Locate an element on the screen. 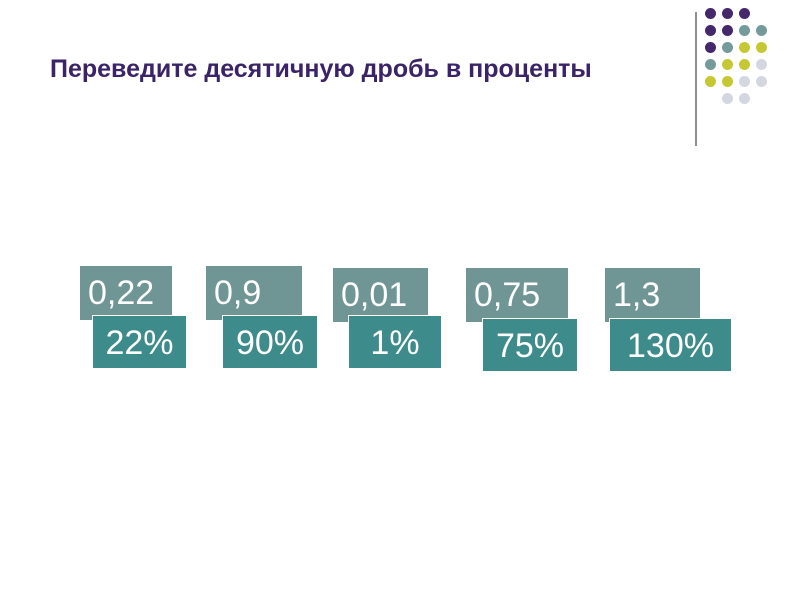 This screenshot has height=600, width=800. divider-line is located at coordinates (696, 79).